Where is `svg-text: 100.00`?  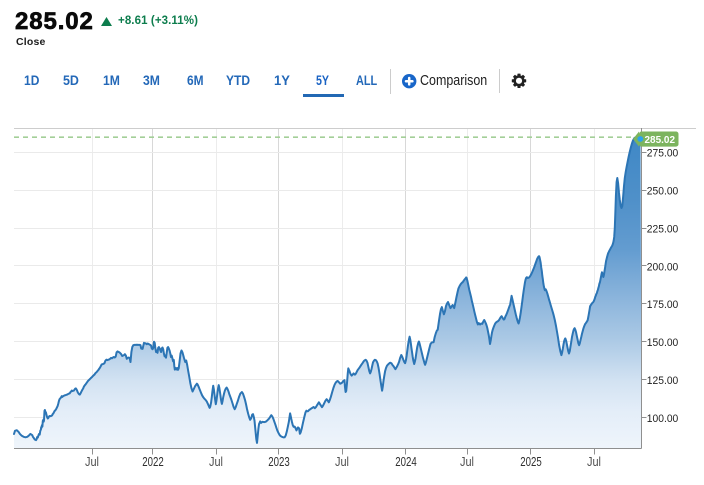 svg-text: 100.00 is located at coordinates (663, 419).